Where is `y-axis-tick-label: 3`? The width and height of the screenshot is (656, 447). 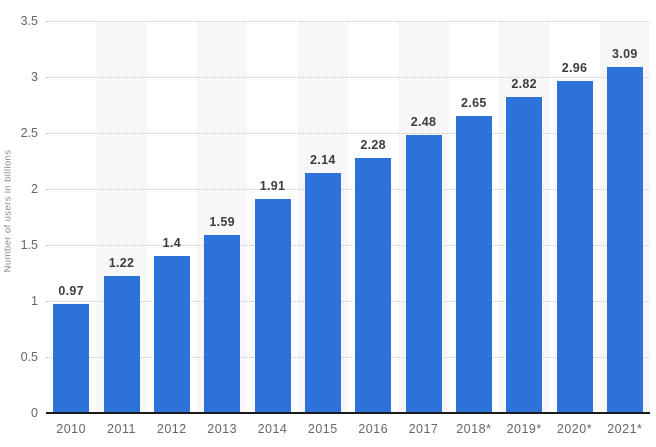
y-axis-tick-label: 3 is located at coordinates (34, 77).